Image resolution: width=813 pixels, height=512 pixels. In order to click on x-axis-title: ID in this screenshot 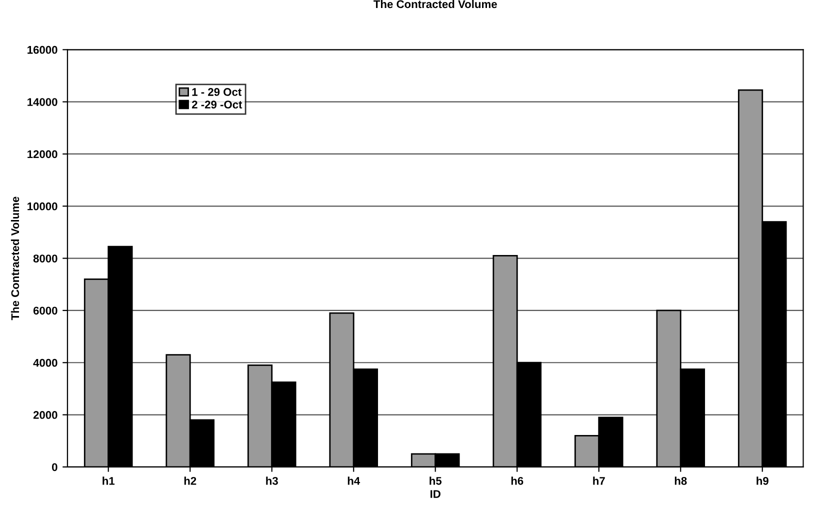, I will do `click(435, 494)`.